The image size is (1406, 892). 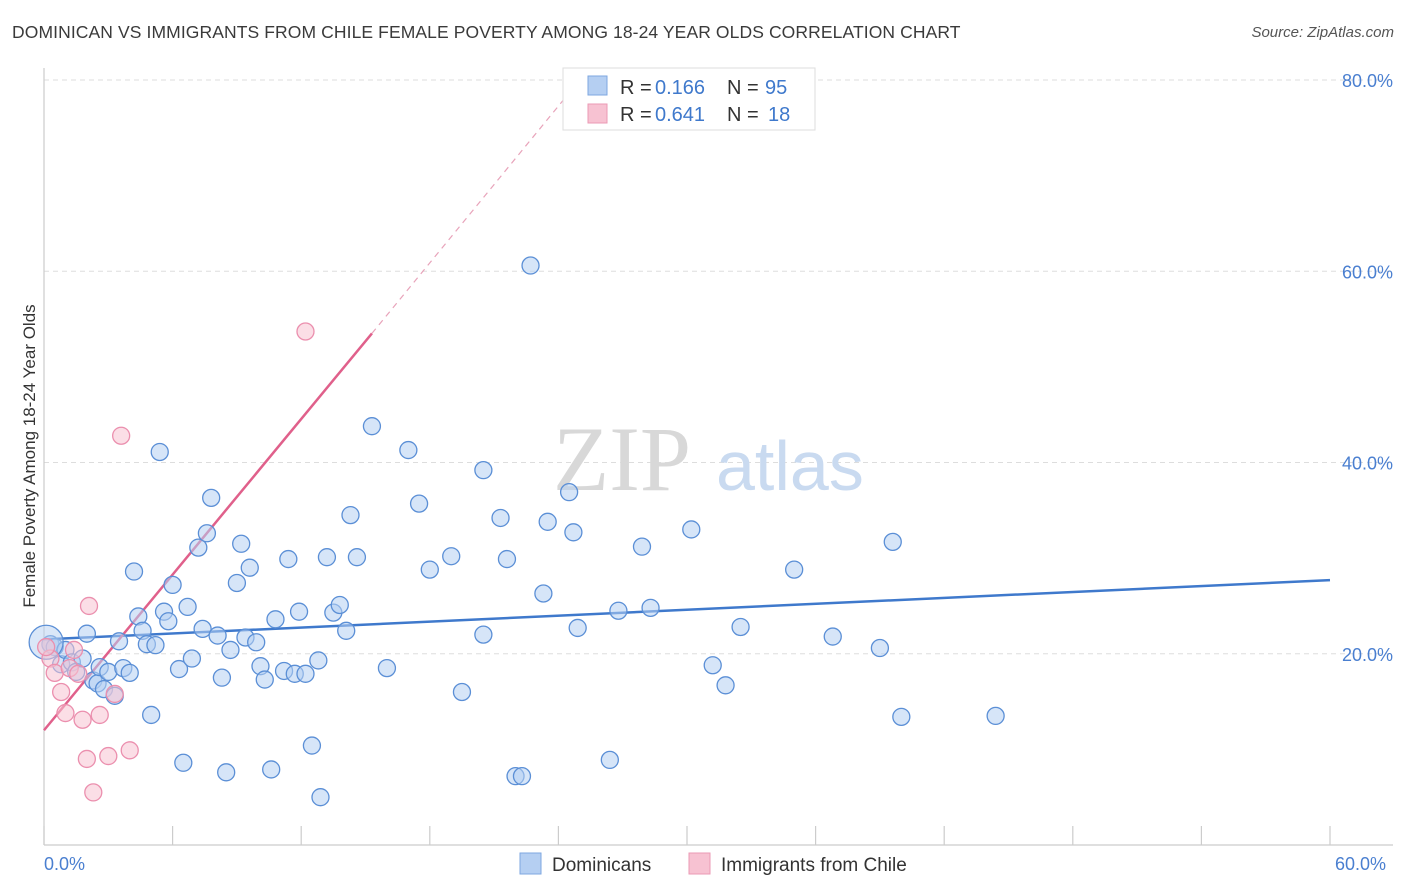 I want to click on legend-r-label-2: R =, so click(x=636, y=115).